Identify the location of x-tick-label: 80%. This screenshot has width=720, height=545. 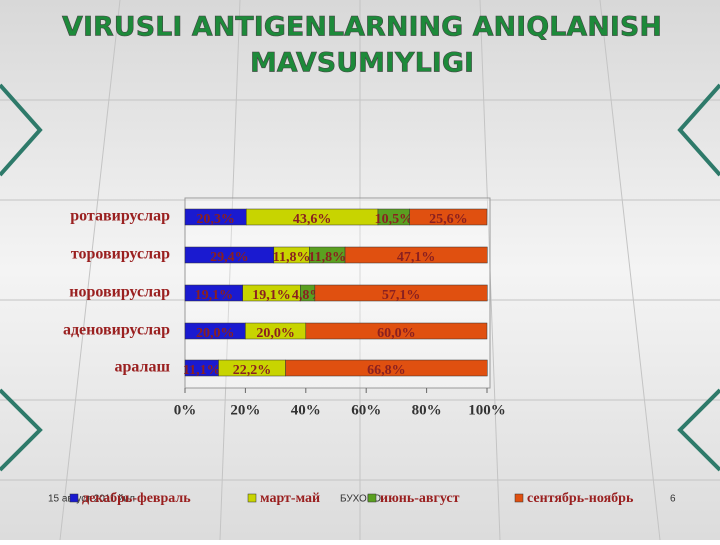
(427, 410).